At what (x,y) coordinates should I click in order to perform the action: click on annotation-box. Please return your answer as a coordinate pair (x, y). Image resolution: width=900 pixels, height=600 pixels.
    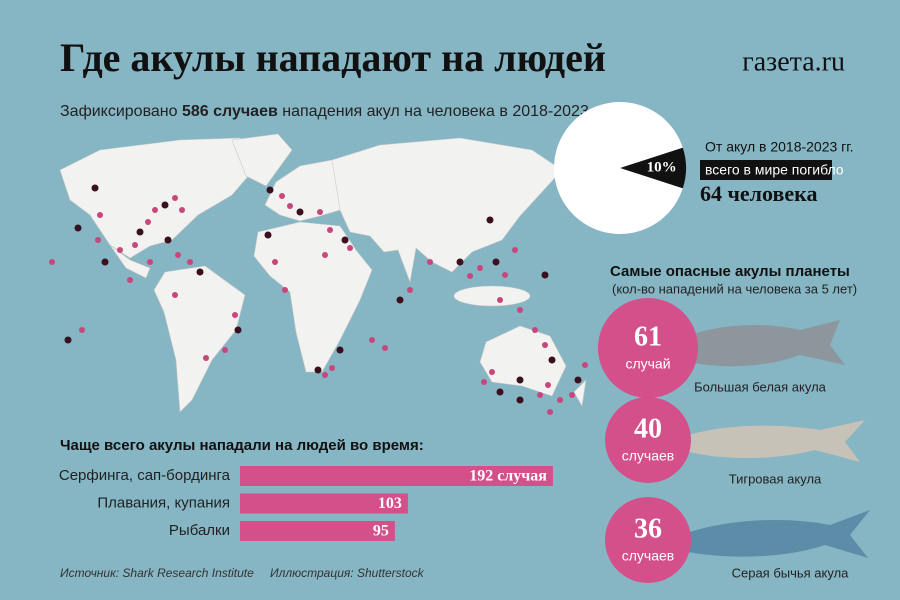
    Looking at the image, I should click on (766, 170).